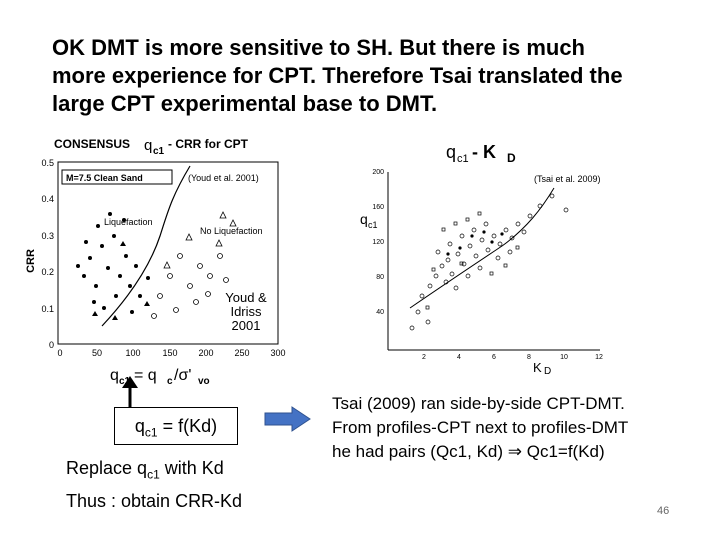  Describe the element at coordinates (47, 163) in the screenshot. I see `ytick-05: 0.5` at that location.